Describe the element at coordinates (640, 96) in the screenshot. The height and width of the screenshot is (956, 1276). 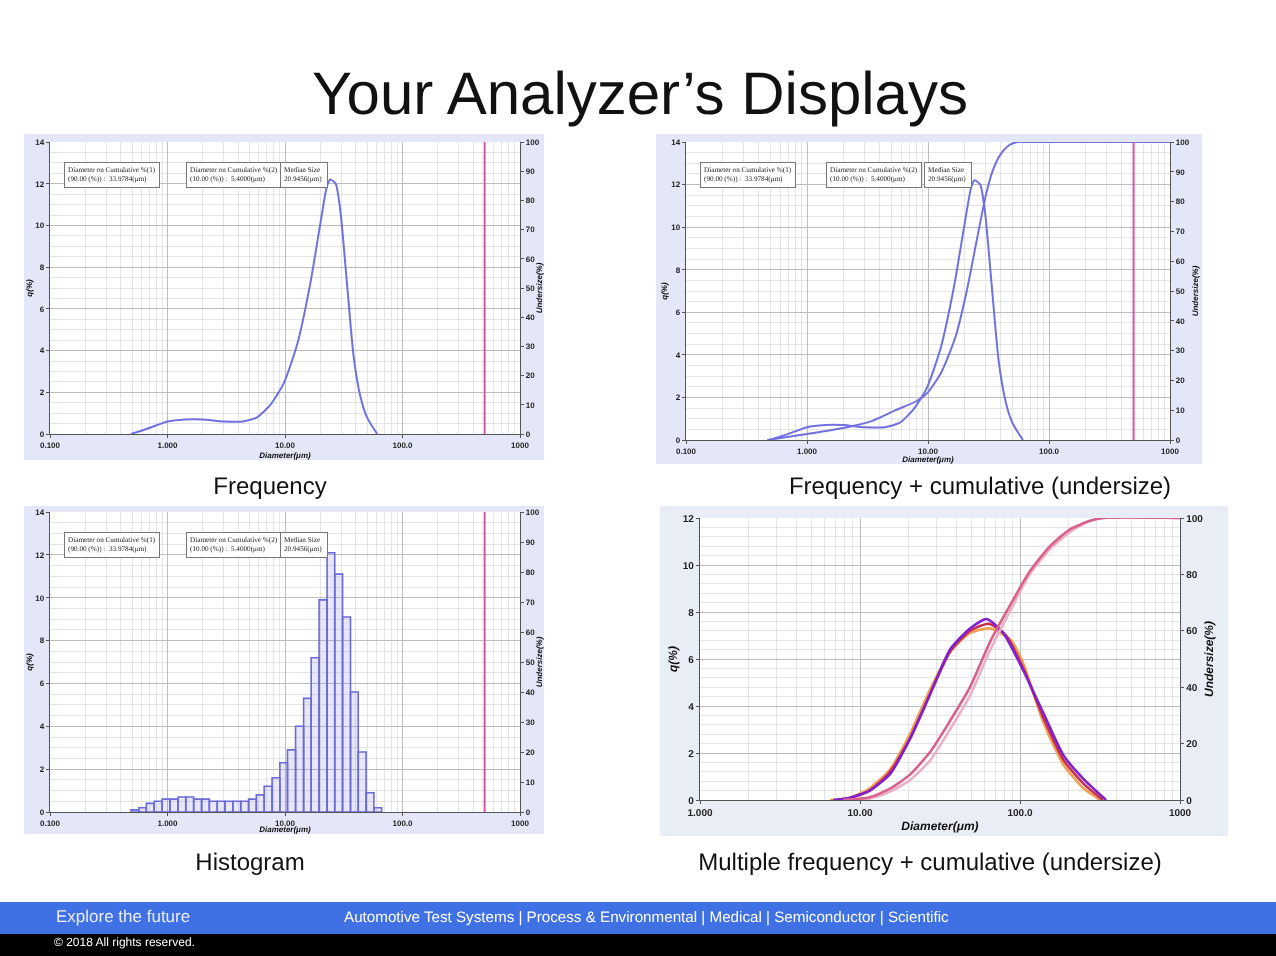
I see `text: Your Analyzer’s Displays` at that location.